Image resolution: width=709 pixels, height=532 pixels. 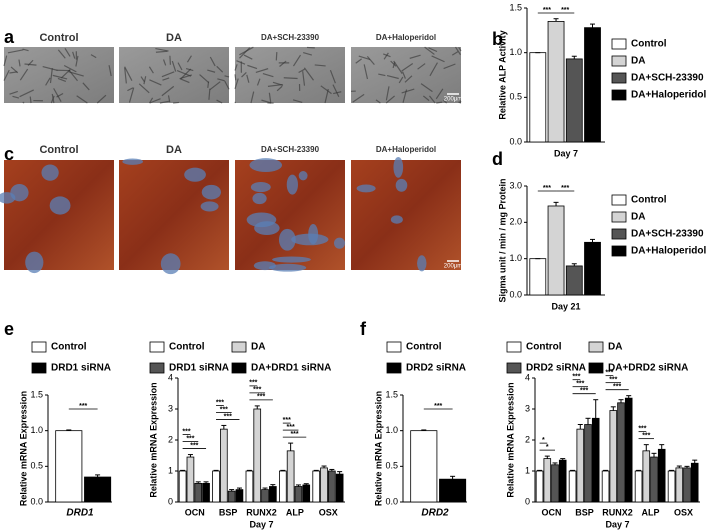 What do you see at coordinates (566, 153) in the screenshot?
I see `x-axis-label: Day 7` at bounding box center [566, 153].